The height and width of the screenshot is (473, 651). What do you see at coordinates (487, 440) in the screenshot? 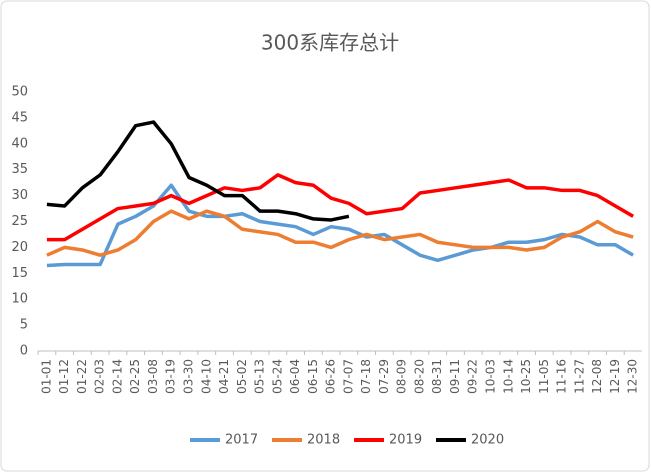
I see `legend-label: 2020` at bounding box center [487, 440].